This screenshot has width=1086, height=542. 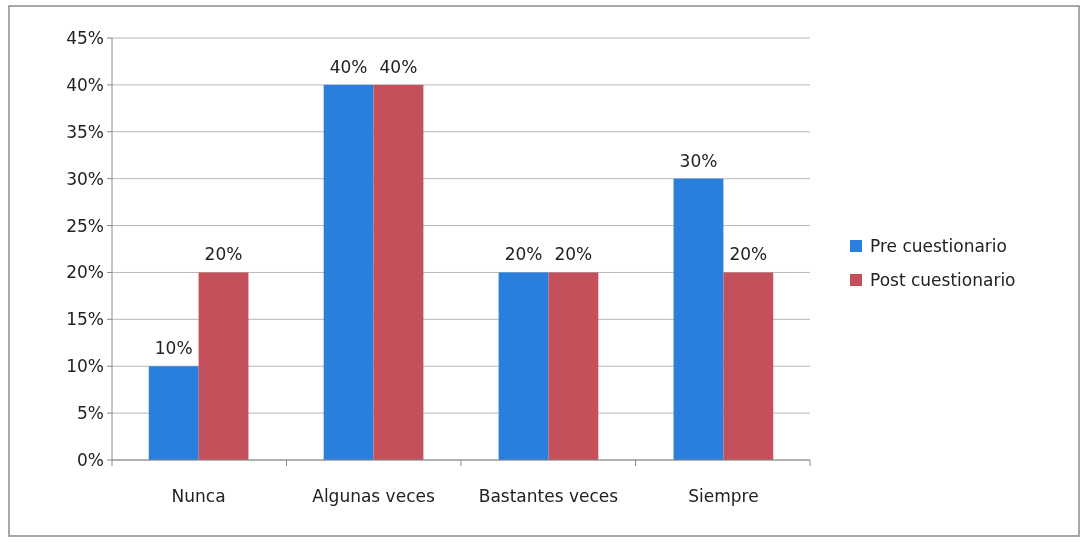 I want to click on data-label: 10%, so click(x=173, y=348).